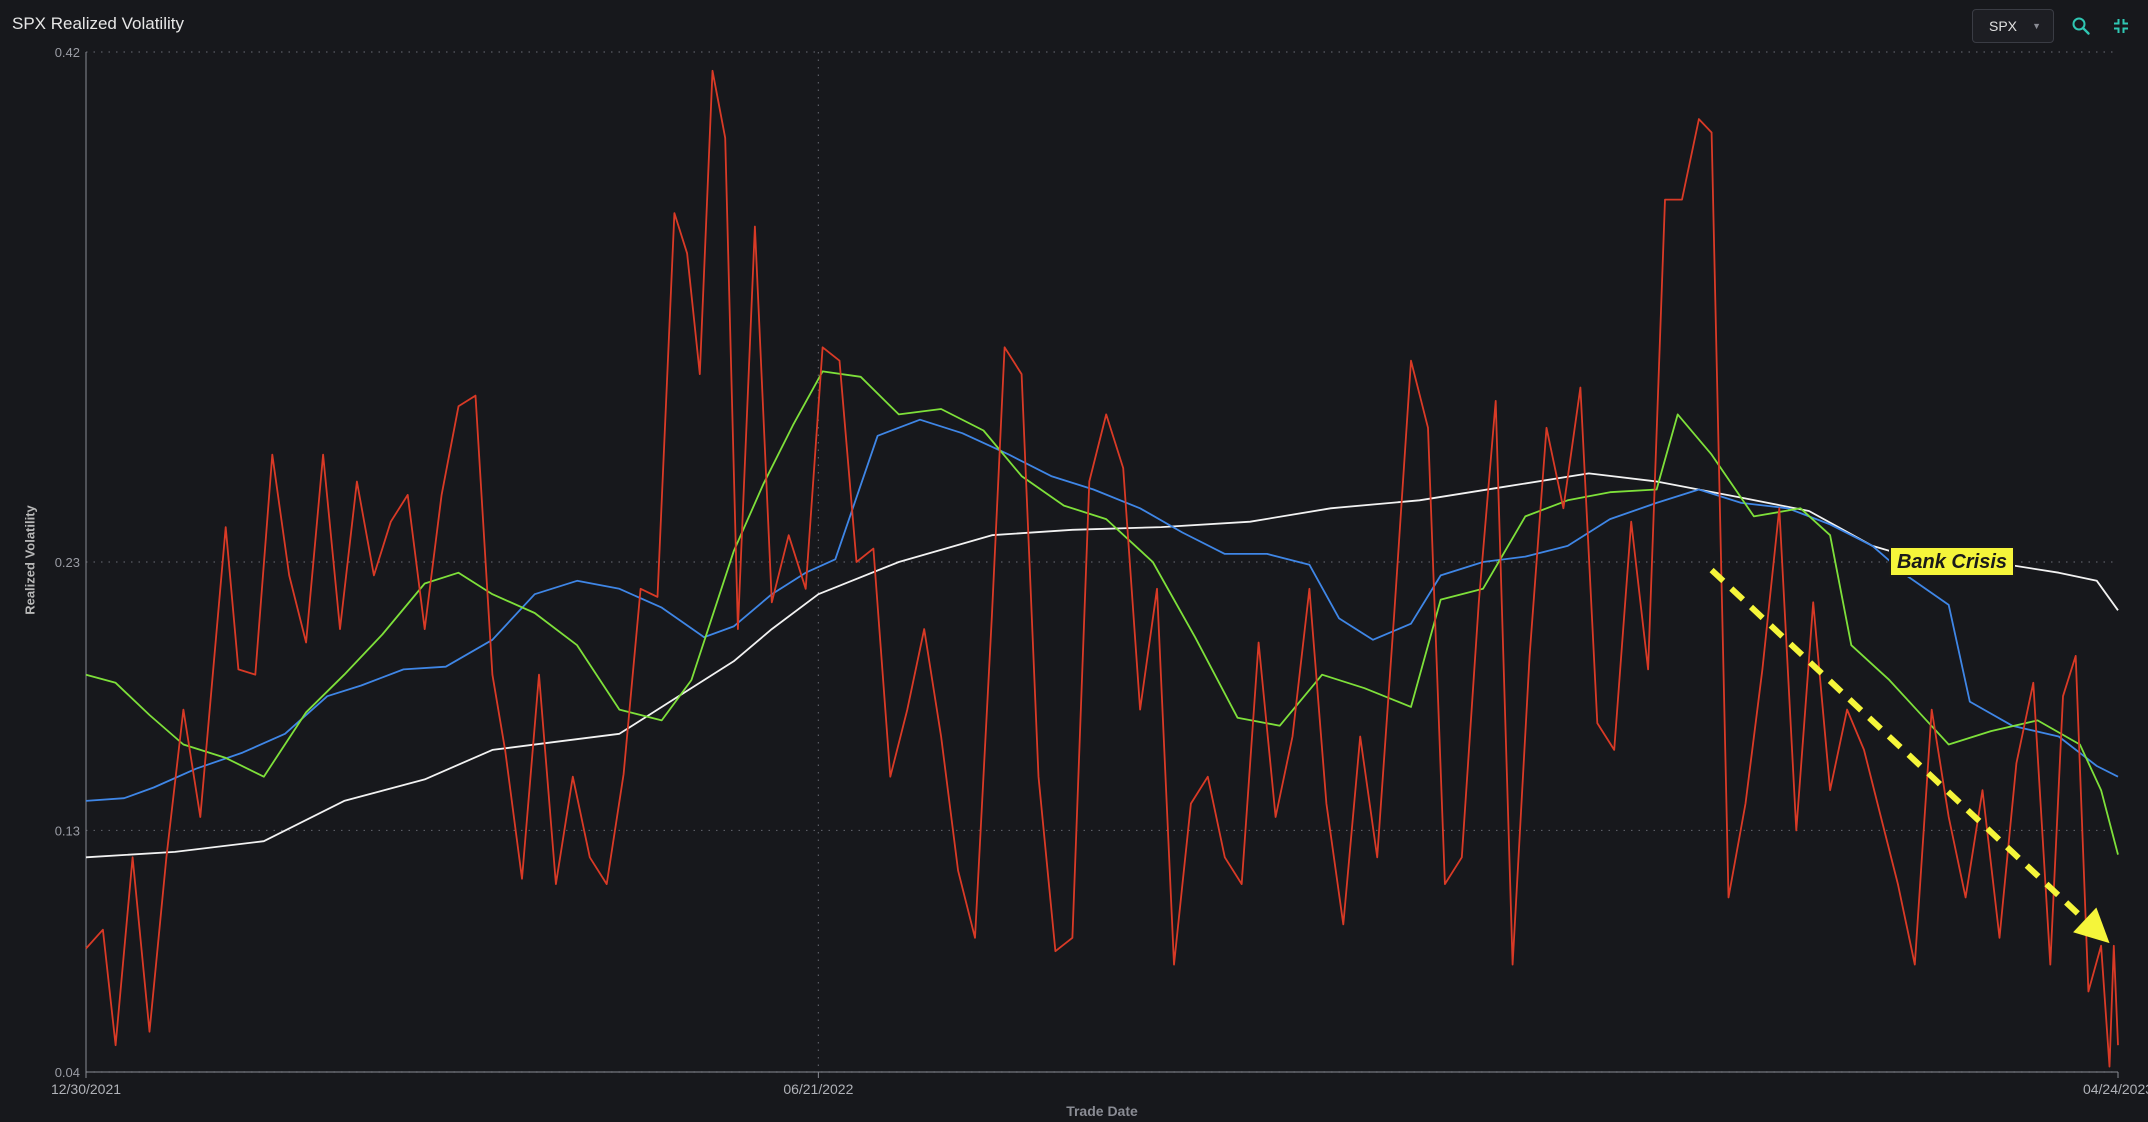 This screenshot has height=1122, width=2148. Describe the element at coordinates (2003, 26) in the screenshot. I see `ticker-select-value: SPX` at that location.